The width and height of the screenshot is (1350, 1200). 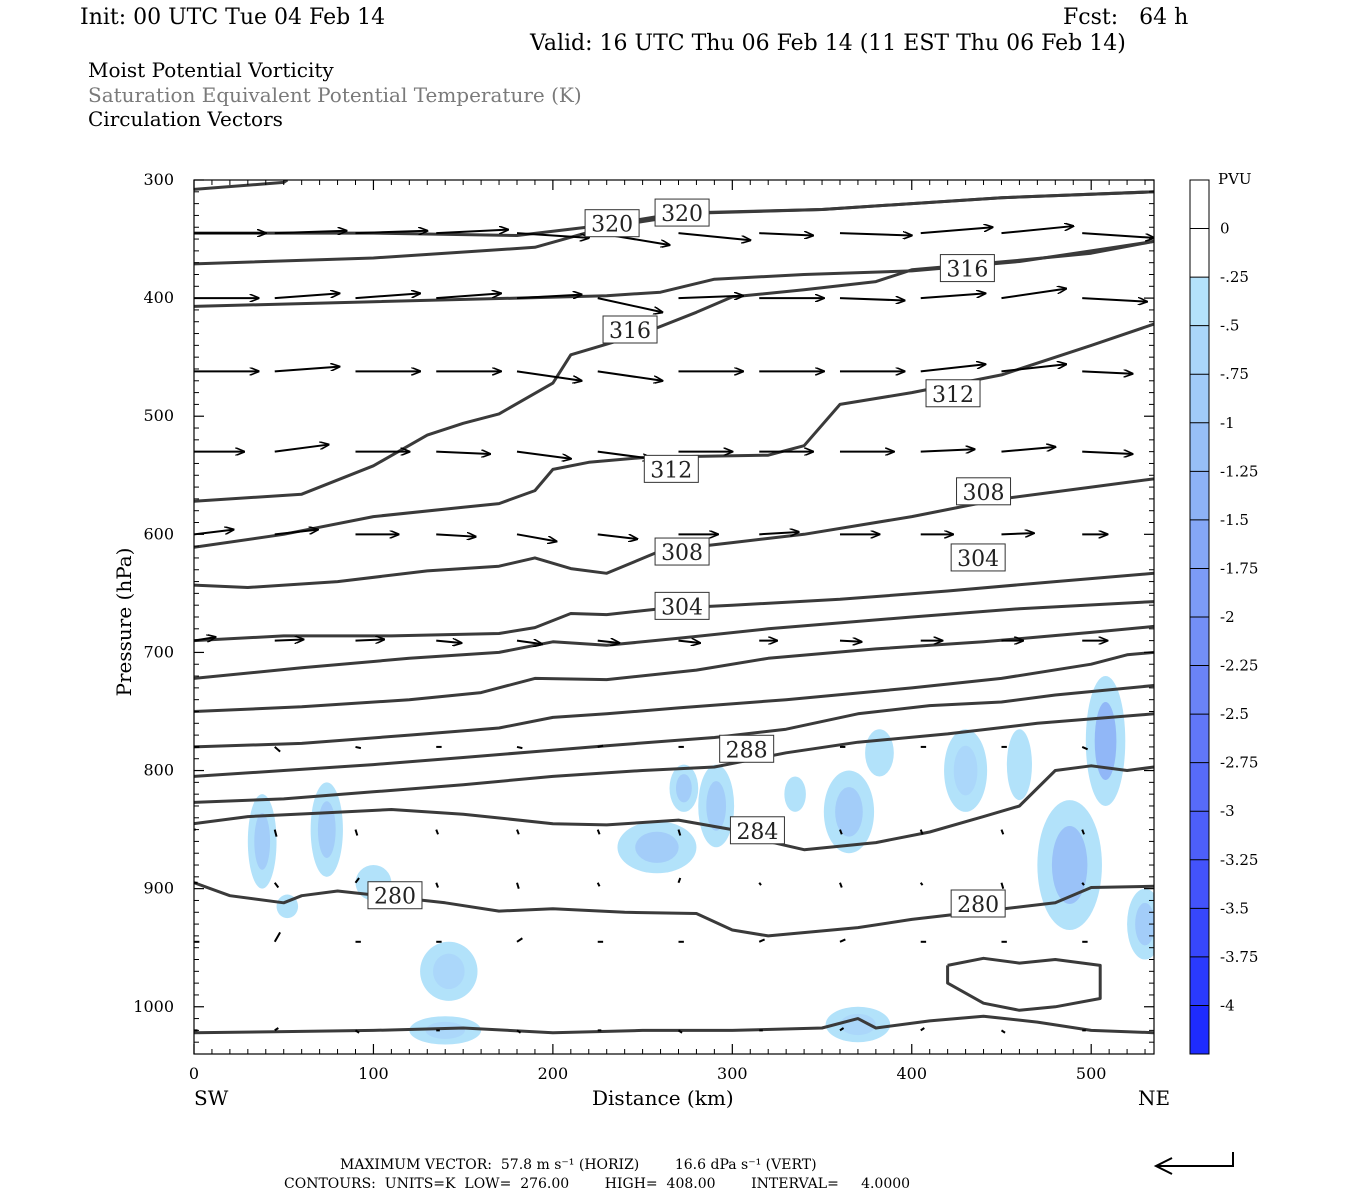 I want to click on colorbar-label: -.25, so click(x=1234, y=277).